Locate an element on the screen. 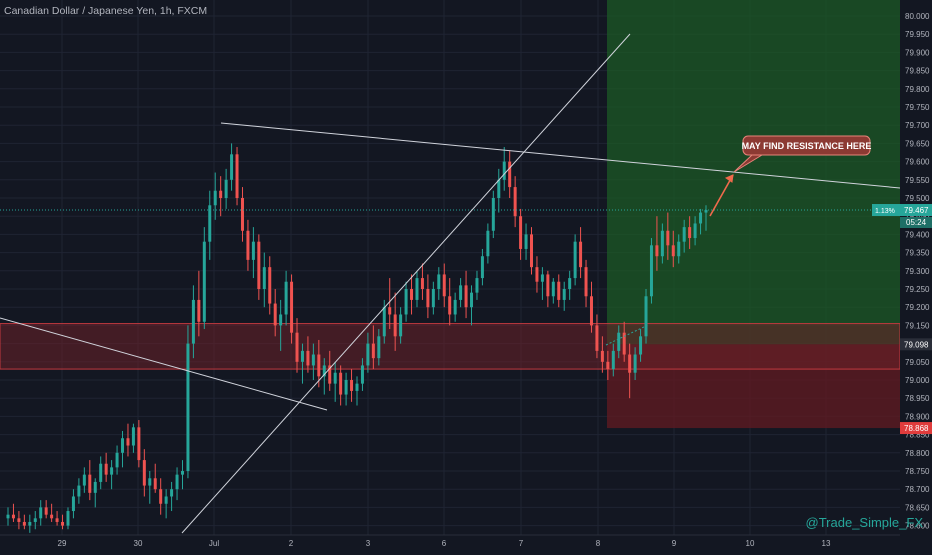 Image resolution: width=932 pixels, height=555 pixels. price-tick-label: 80.000 is located at coordinates (917, 16).